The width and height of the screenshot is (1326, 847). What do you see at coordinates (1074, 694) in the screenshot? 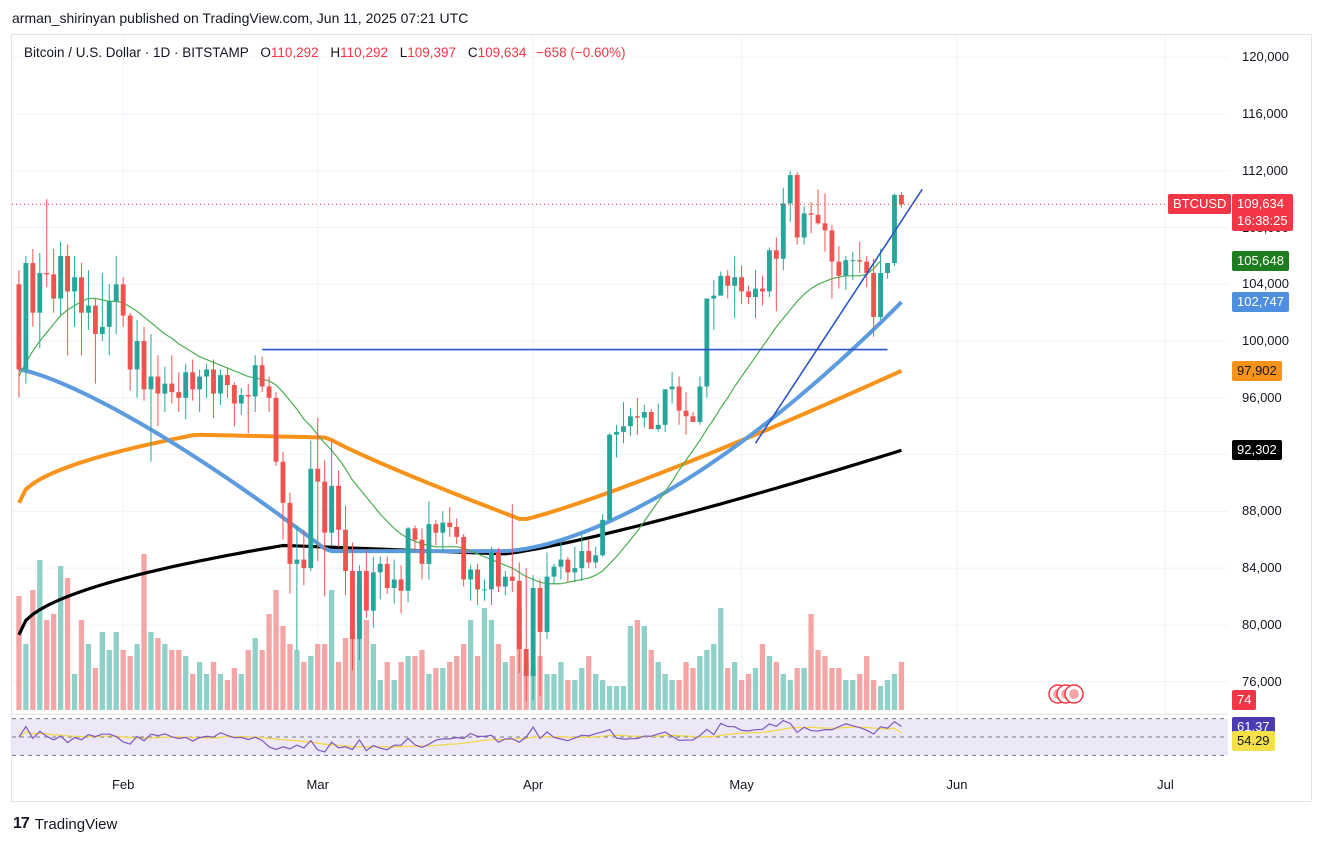
I see `us-flag-event-icon` at bounding box center [1074, 694].